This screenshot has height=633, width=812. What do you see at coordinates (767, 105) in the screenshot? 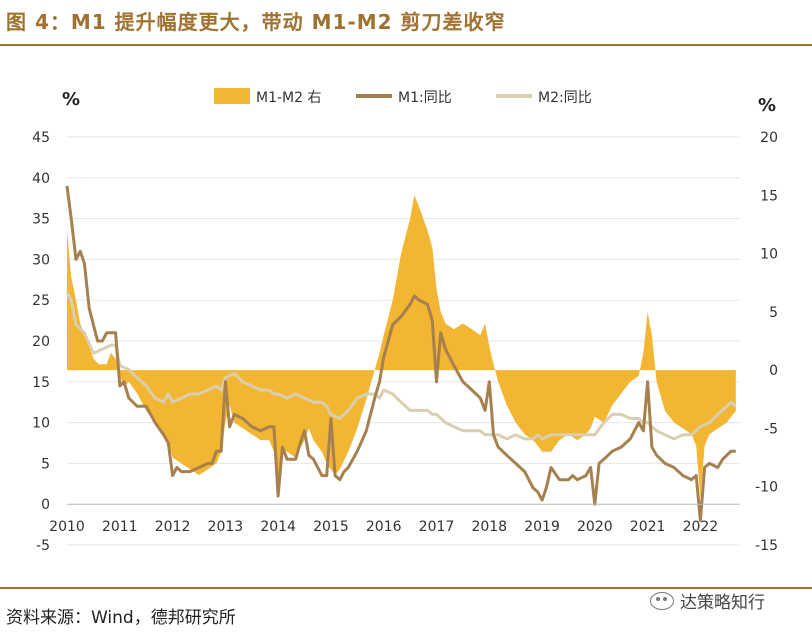
I see `right-axis-label: %` at bounding box center [767, 105].